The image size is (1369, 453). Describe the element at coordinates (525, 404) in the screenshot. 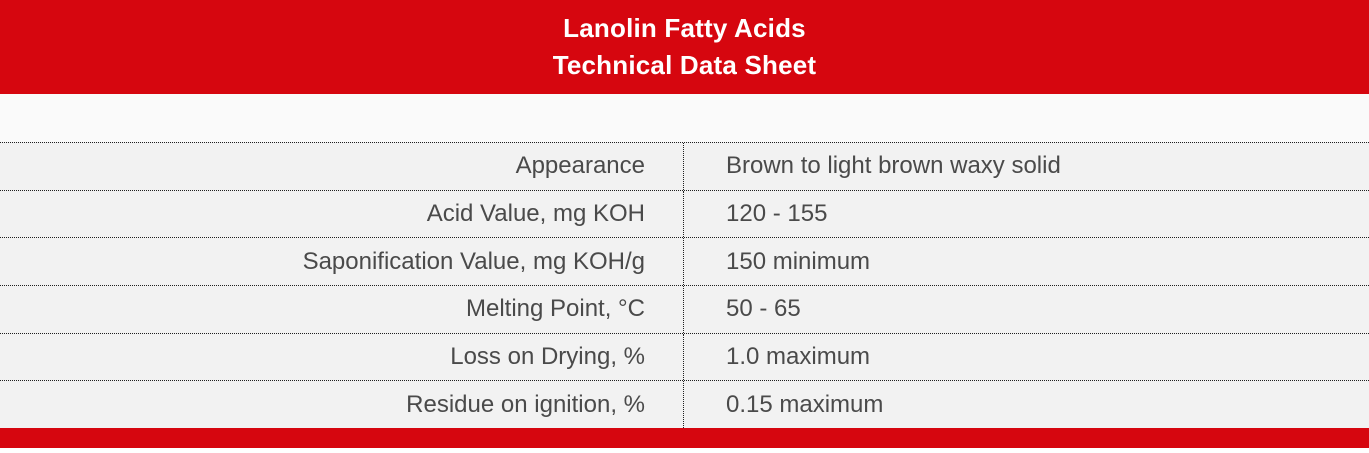

I see `property-cell: Residue on ignition, %` at that location.